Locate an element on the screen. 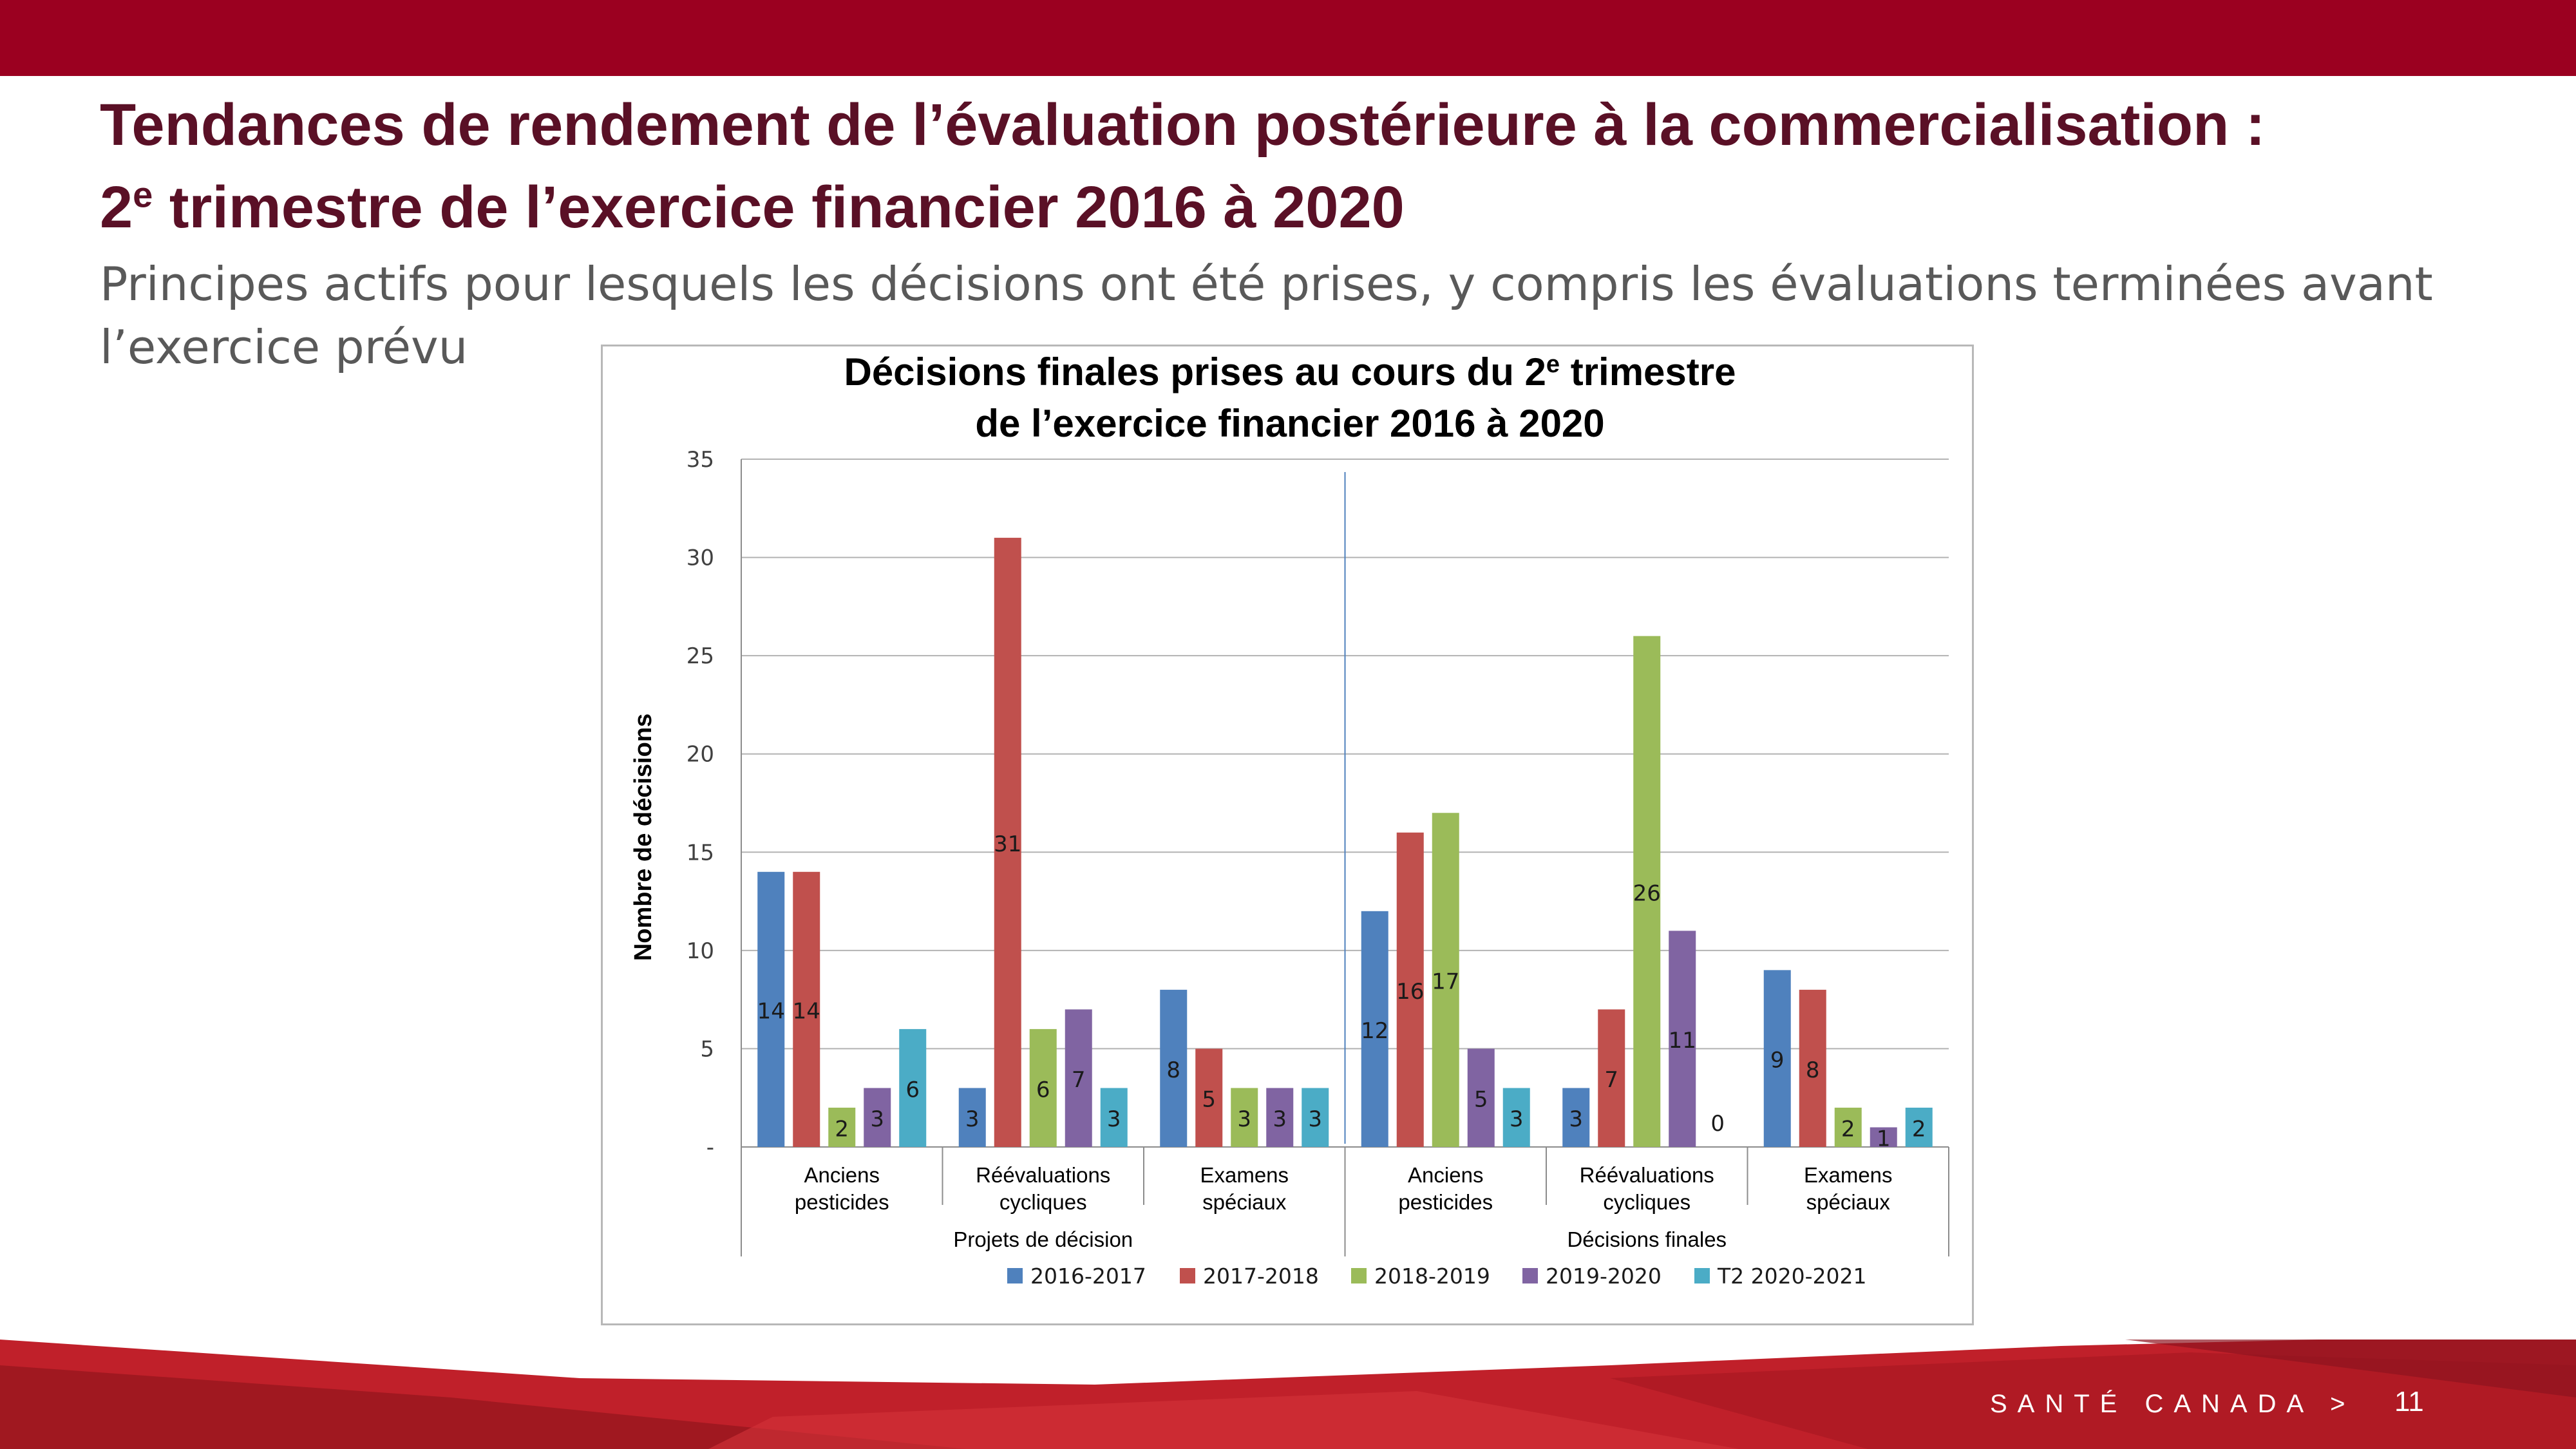 This screenshot has width=2576, height=1449. bar-value-label: 11 is located at coordinates (1682, 1041).